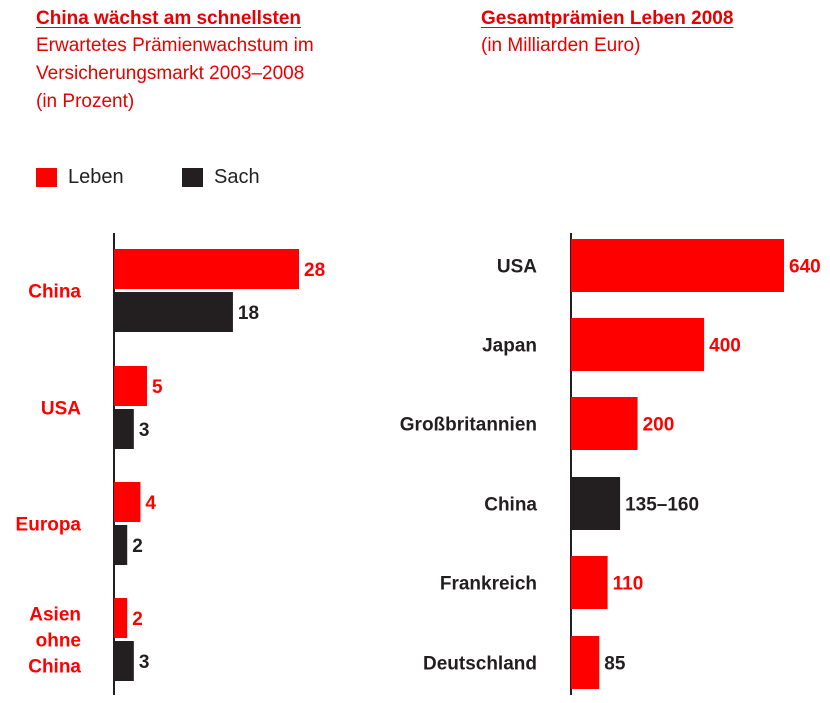 The image size is (830, 703). What do you see at coordinates (314, 270) in the screenshot?
I see `value-label-leben-0: 28` at bounding box center [314, 270].